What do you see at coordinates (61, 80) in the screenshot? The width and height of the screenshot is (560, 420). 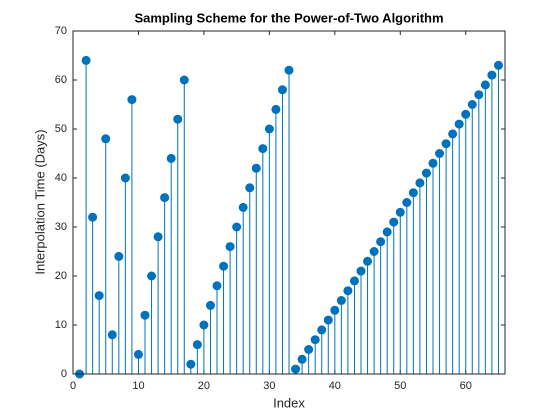 I see `y-tick-label: 60` at bounding box center [61, 80].